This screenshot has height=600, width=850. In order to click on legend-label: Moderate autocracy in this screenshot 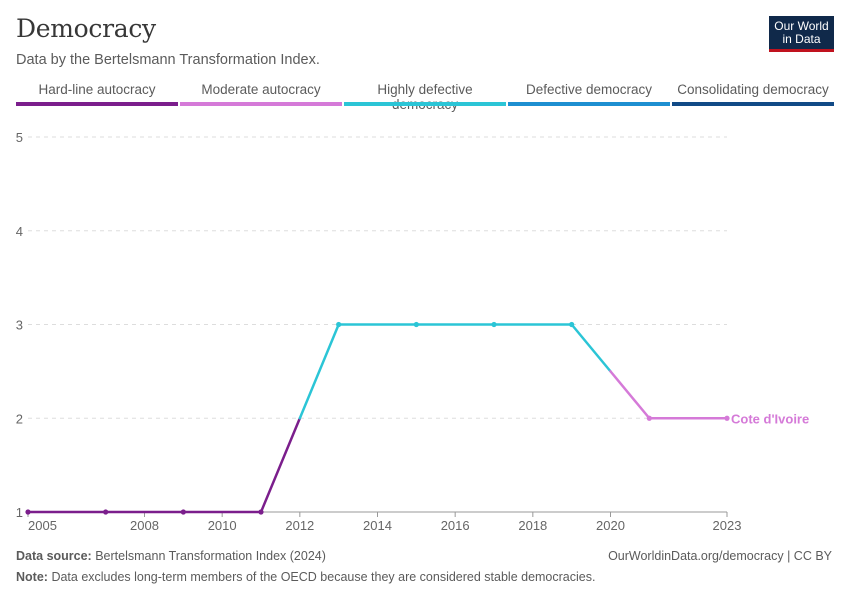, I will do `click(261, 89)`.